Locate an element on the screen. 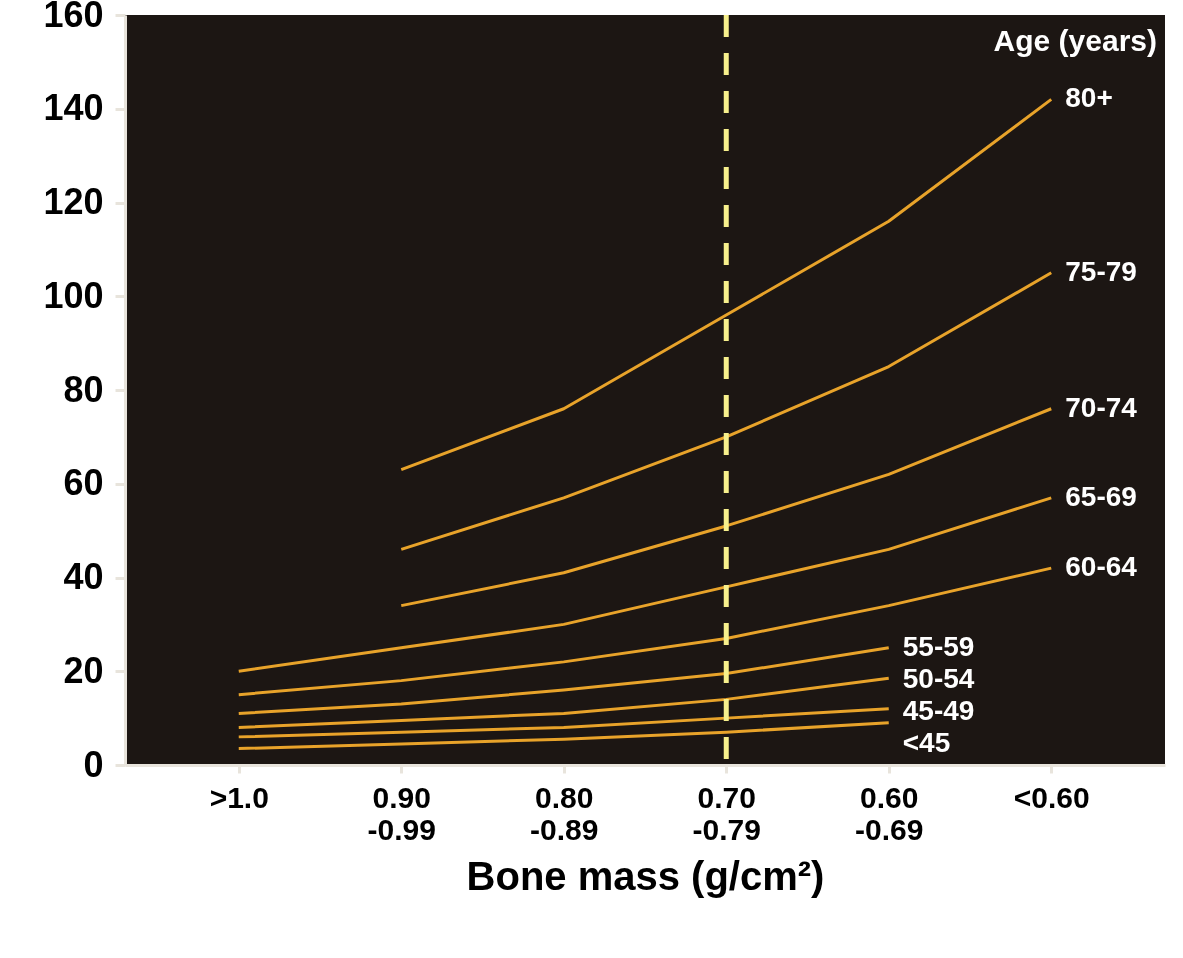  series-label: 70-74 is located at coordinates (1101, 407).